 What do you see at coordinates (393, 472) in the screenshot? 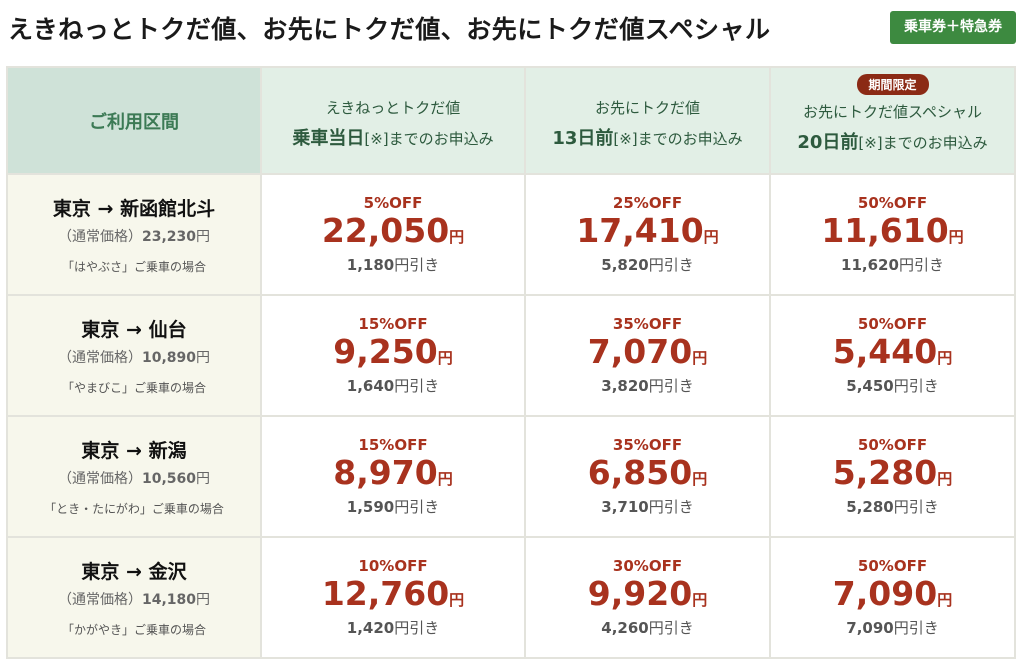
I see `discounted-price: 8,970円` at bounding box center [393, 472].